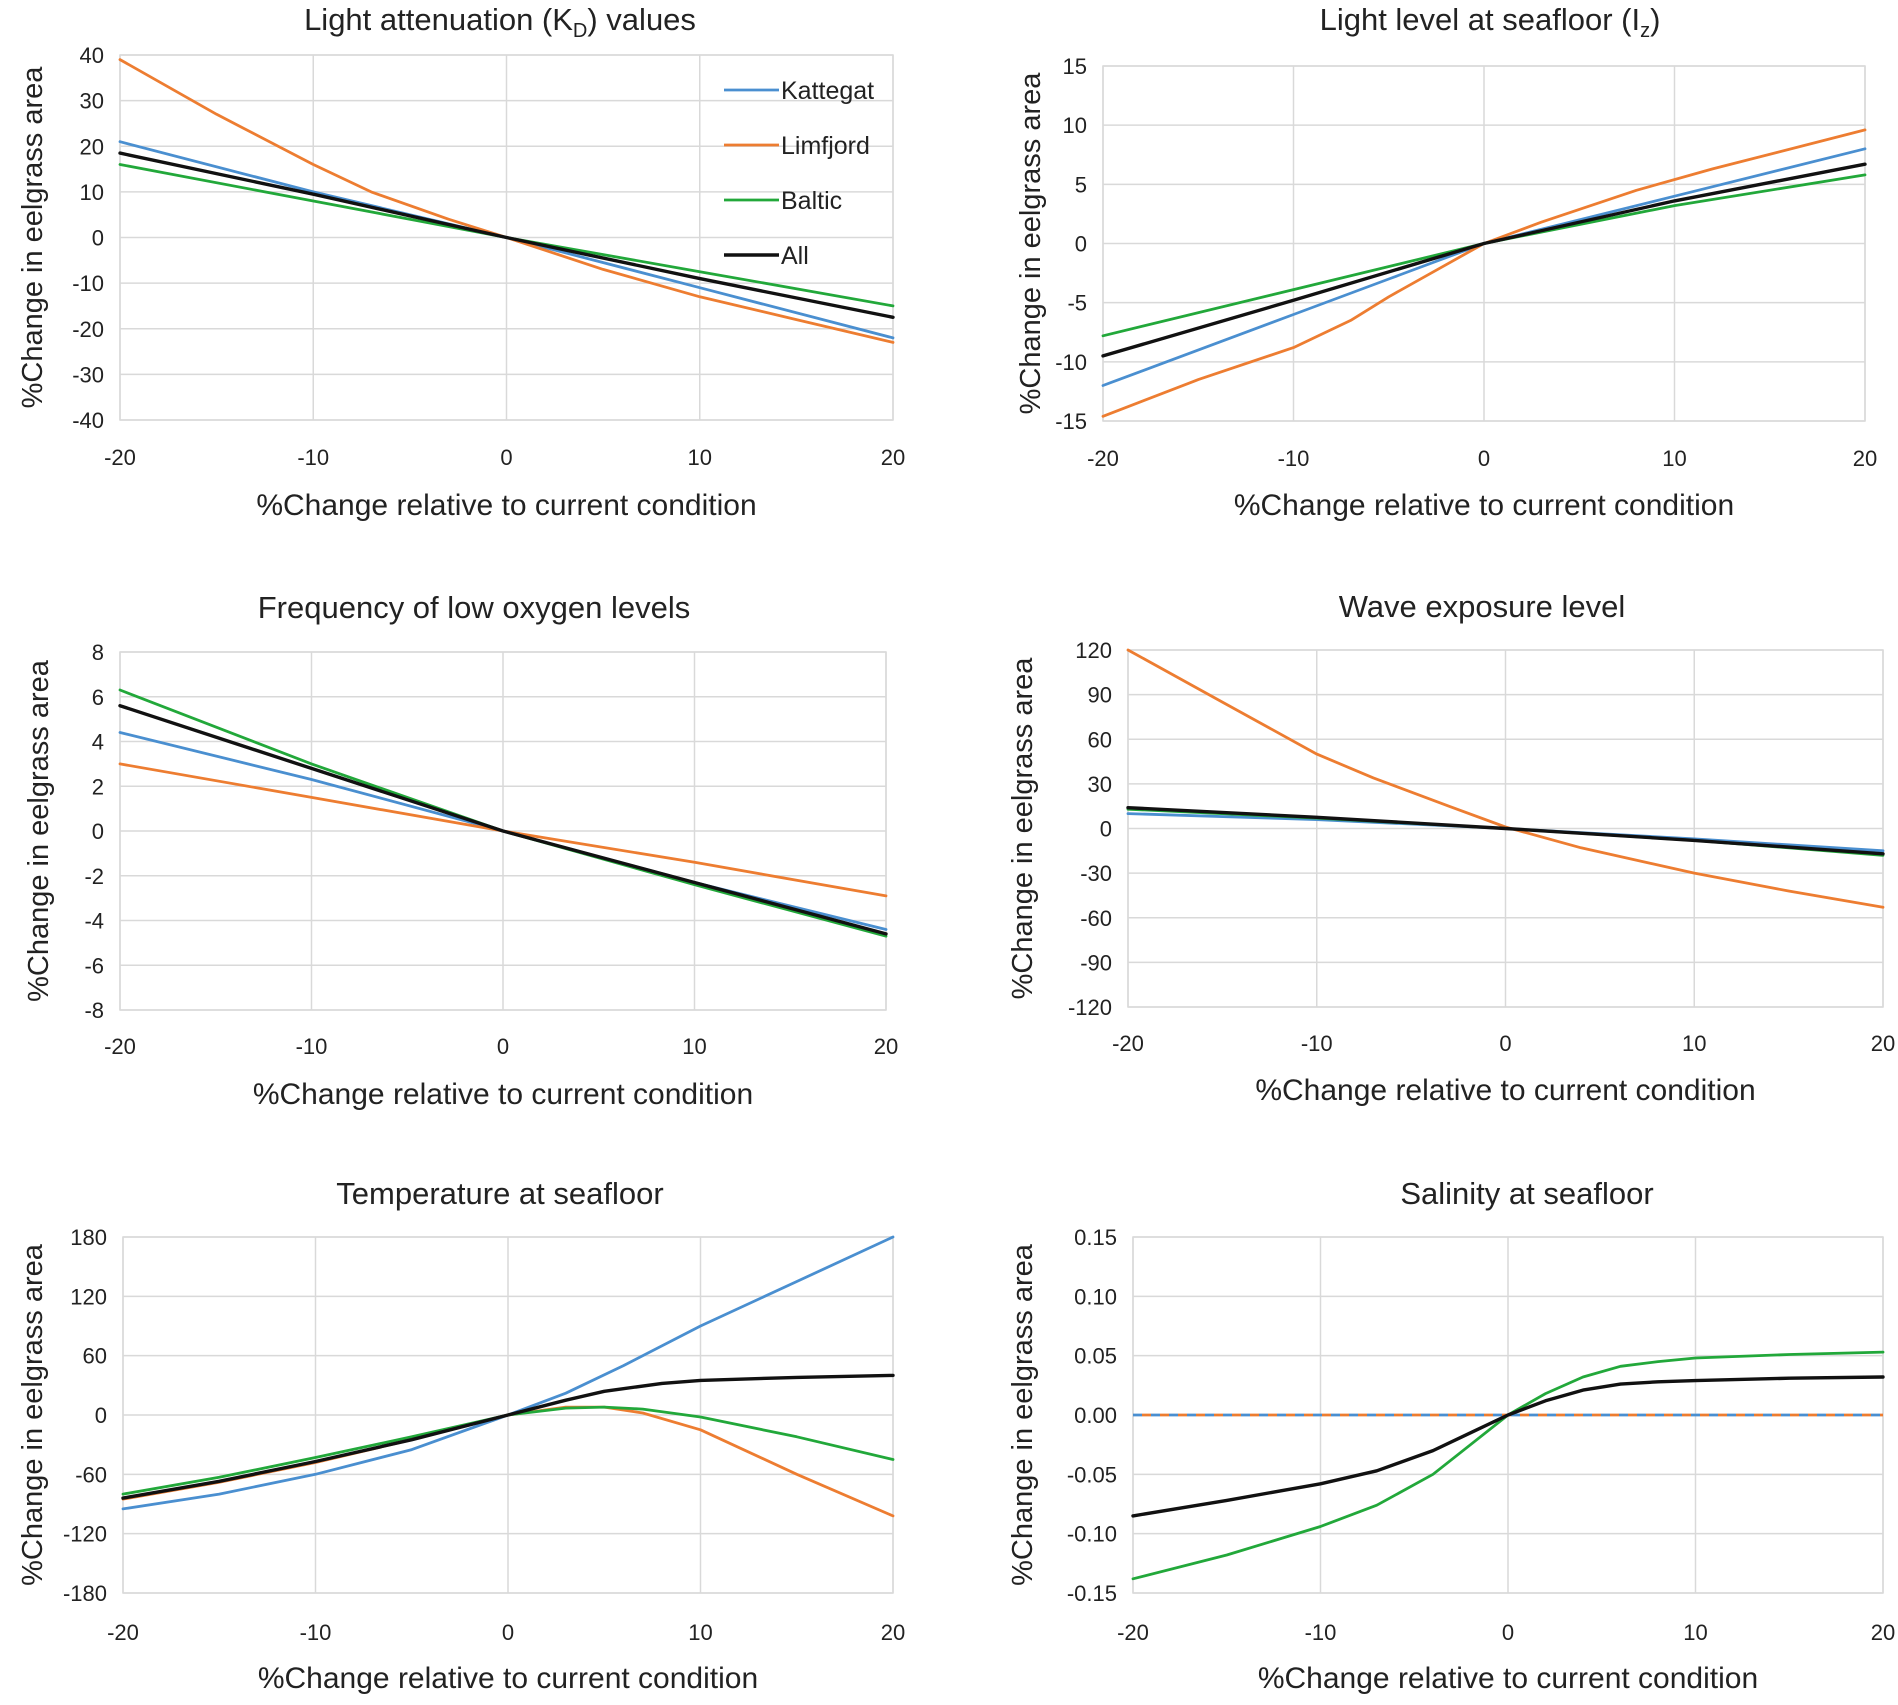 The height and width of the screenshot is (1705, 1898). Describe the element at coordinates (795, 256) in the screenshot. I see `legend-label-all: All` at that location.